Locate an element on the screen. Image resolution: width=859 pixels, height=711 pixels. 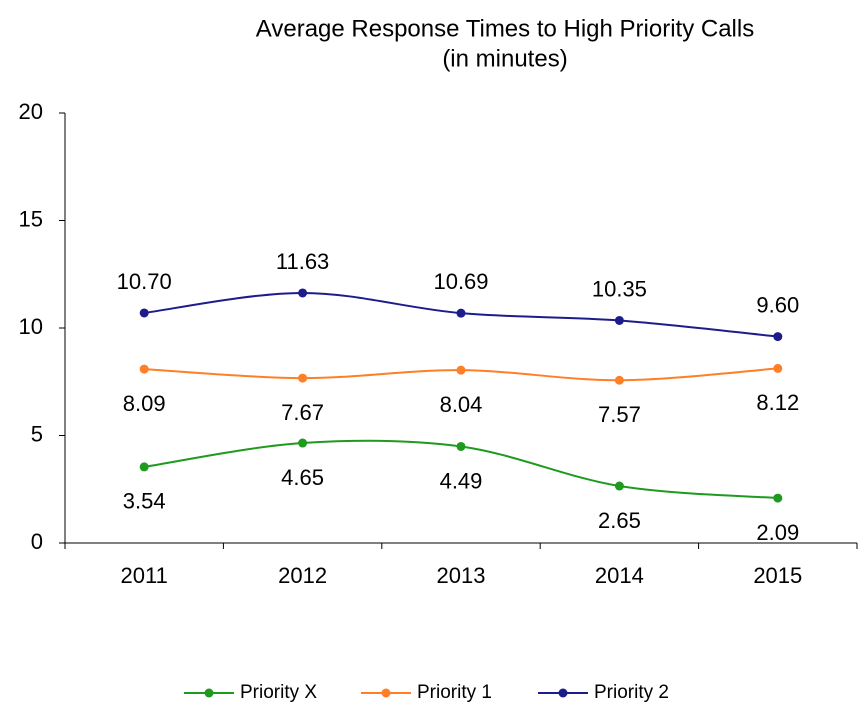
data-label: 10.70 is located at coordinates (144, 281).